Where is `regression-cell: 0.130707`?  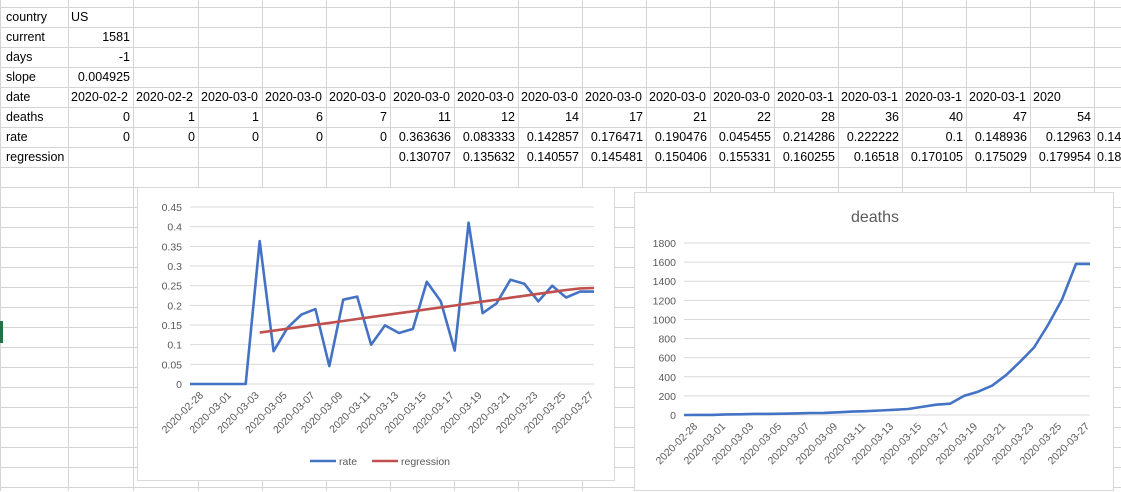
regression-cell: 0.130707 is located at coordinates (424, 157).